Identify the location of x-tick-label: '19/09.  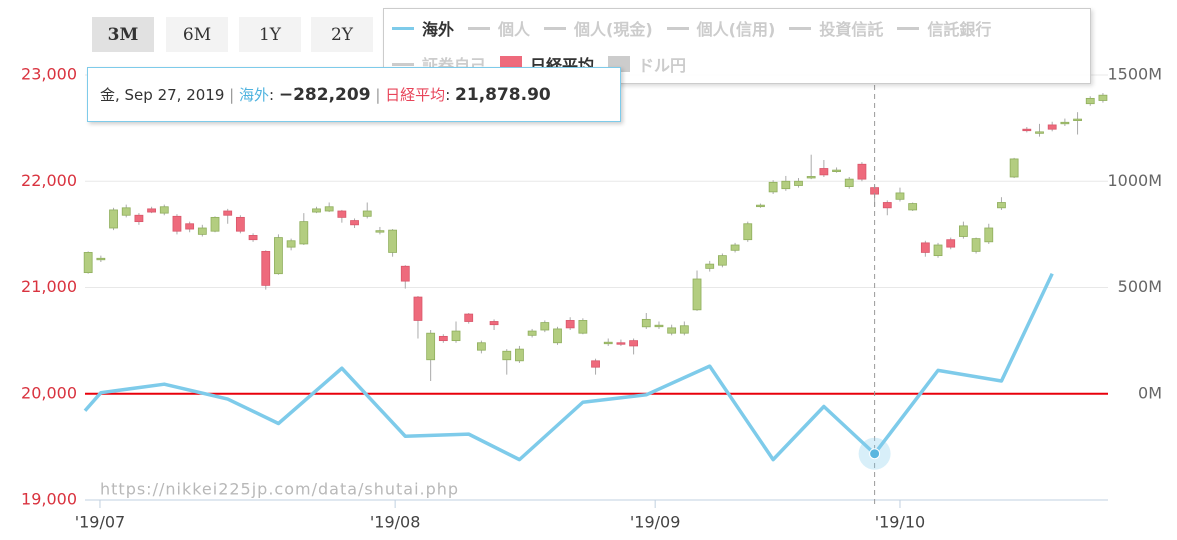
(655, 522).